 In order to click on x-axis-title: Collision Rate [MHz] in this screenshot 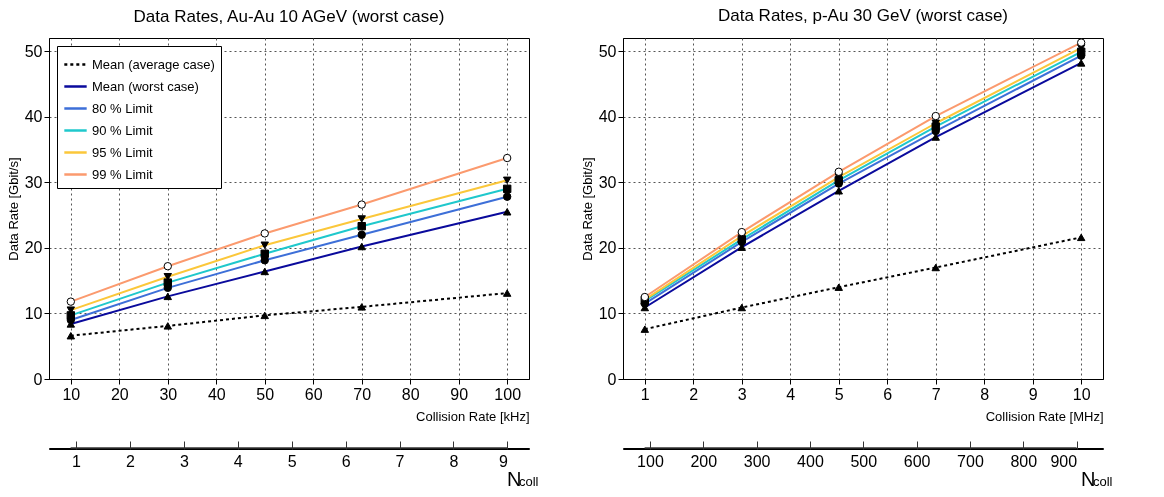, I will do `click(1044, 416)`.